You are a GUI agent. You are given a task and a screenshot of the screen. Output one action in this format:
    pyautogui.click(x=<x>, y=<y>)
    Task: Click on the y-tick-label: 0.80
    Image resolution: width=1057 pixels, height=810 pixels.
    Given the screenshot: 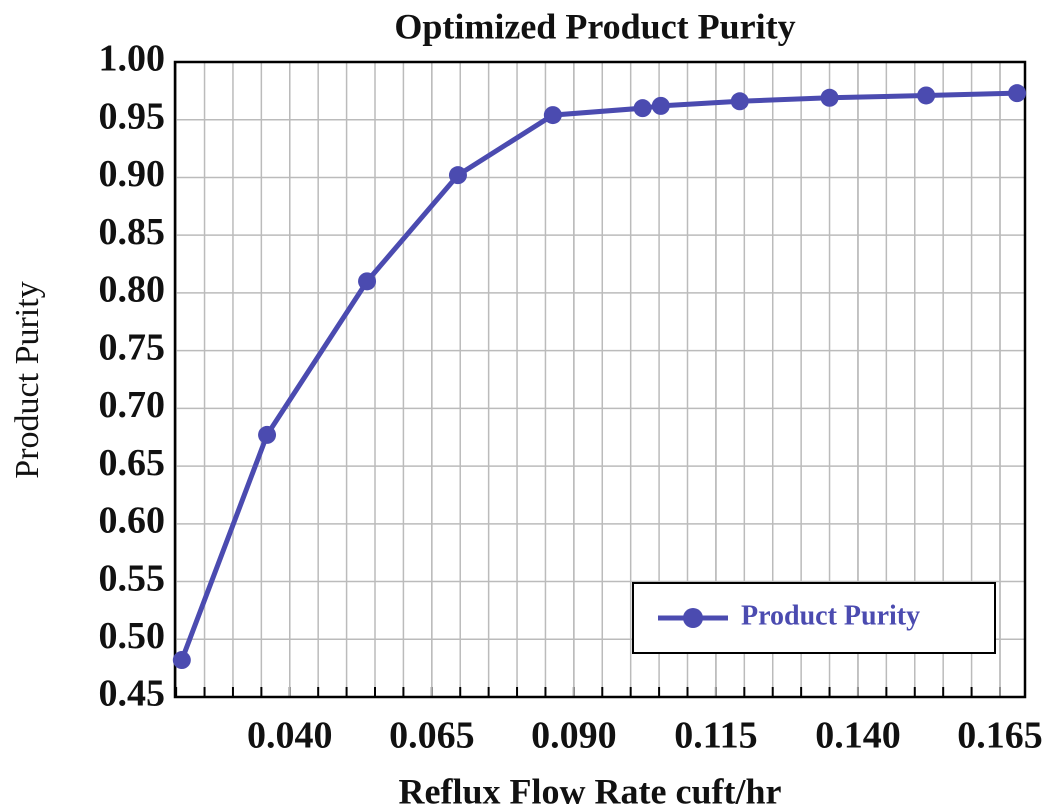 What is the action you would take?
    pyautogui.click(x=132, y=290)
    